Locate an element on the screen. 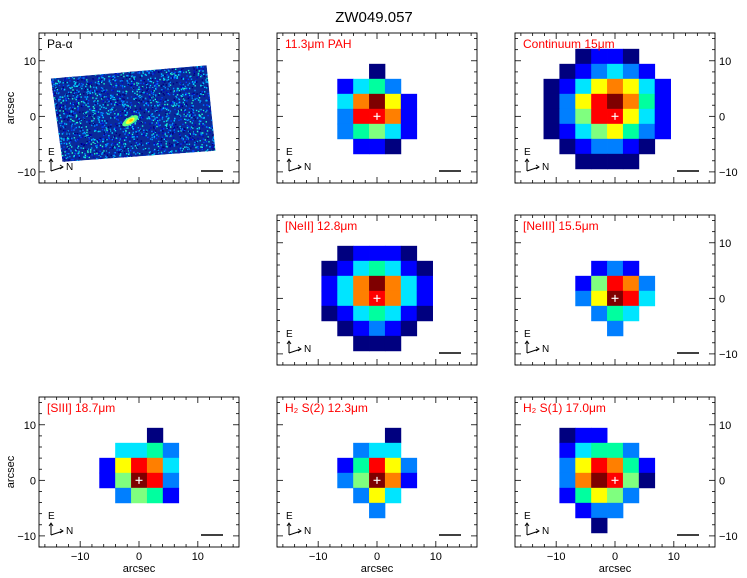 This screenshot has width=747, height=578. panel-2-ticks is located at coordinates (615, 108).